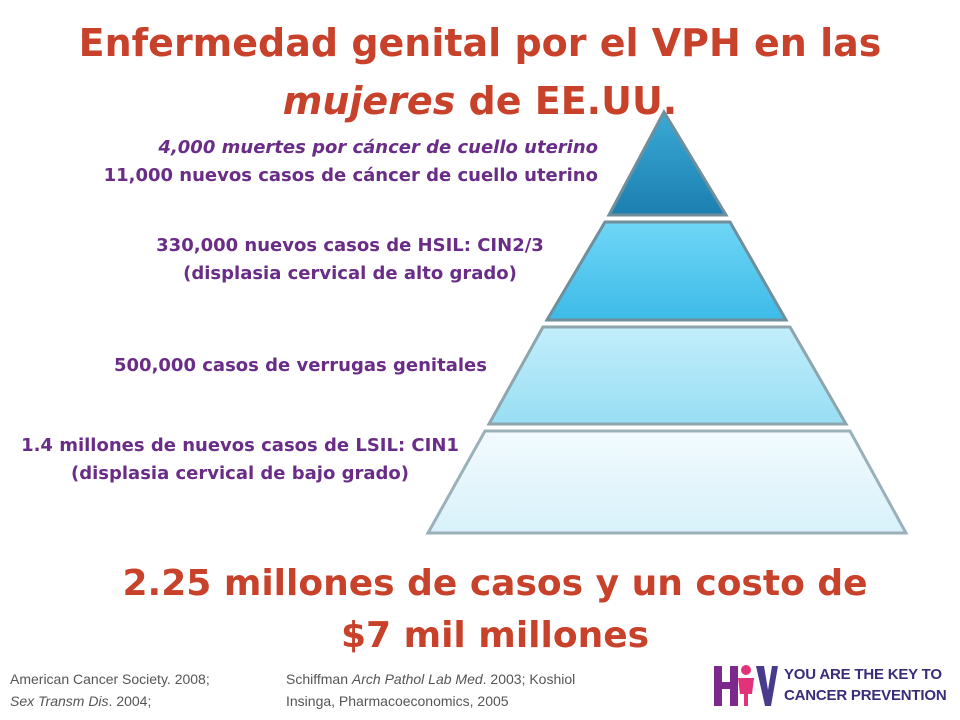 The height and width of the screenshot is (720, 960). I want to click on level-4-line-2: (displasia cervical de bajo grado), so click(240, 473).